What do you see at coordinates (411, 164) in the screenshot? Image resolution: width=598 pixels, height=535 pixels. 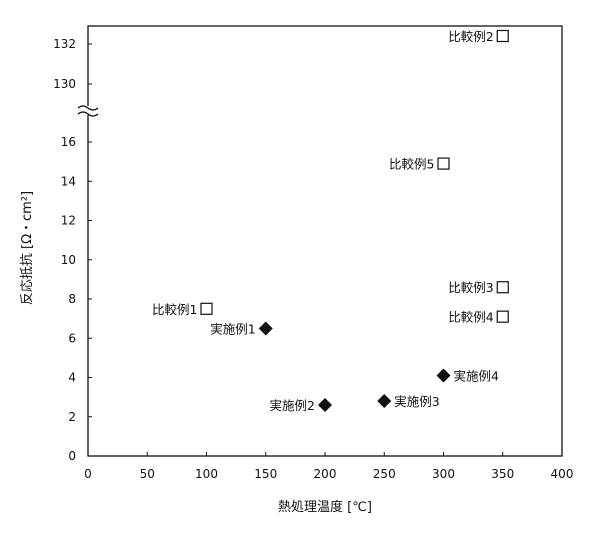 I see `point-label: 比較例5` at bounding box center [411, 164].